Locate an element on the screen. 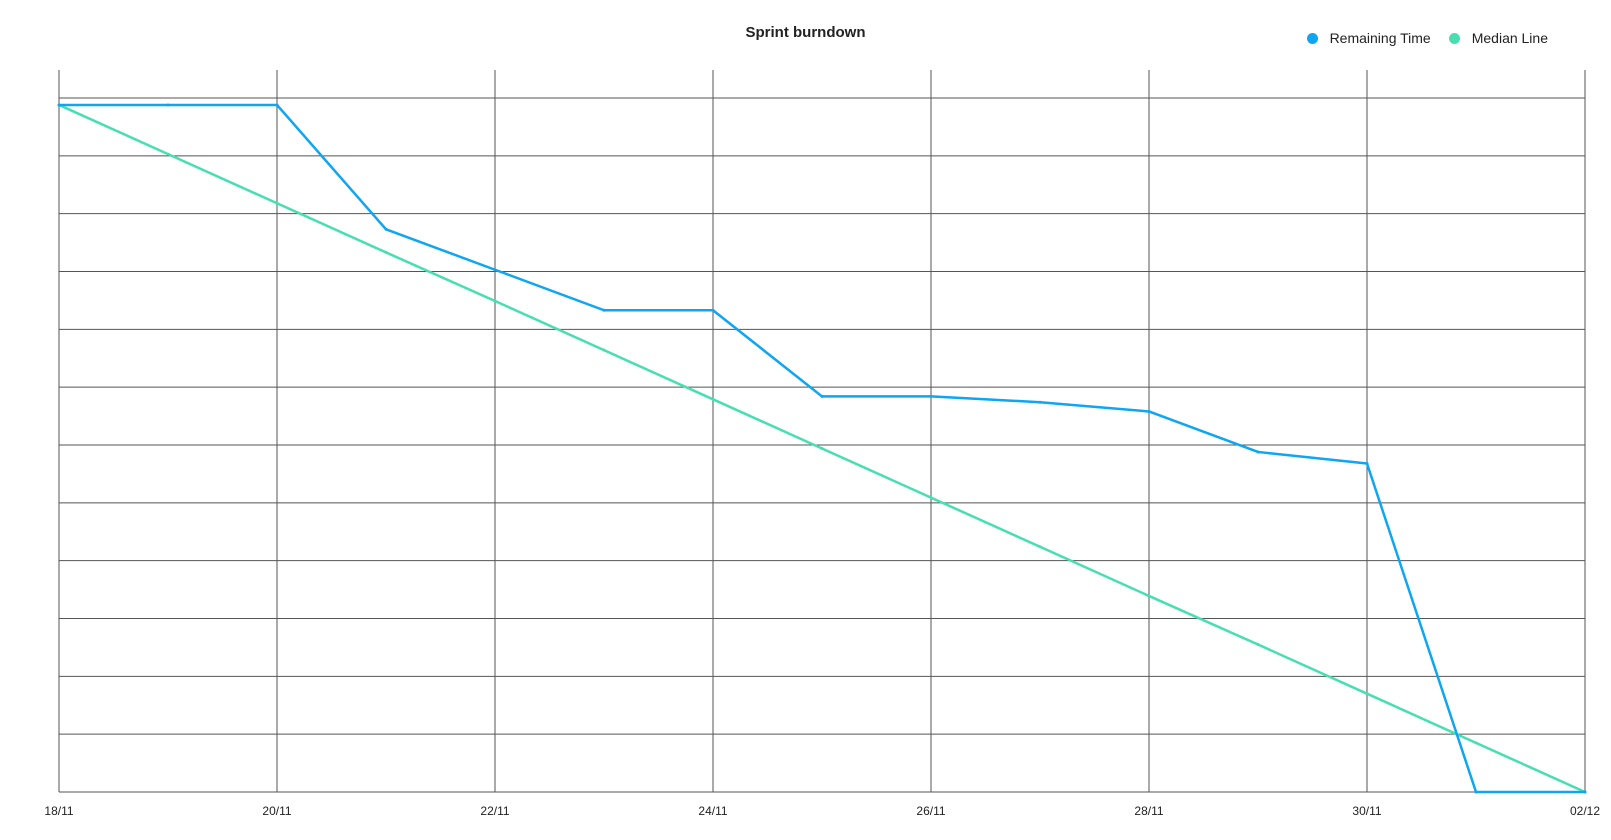  x-tick-label: 24/11 is located at coordinates (712, 811).